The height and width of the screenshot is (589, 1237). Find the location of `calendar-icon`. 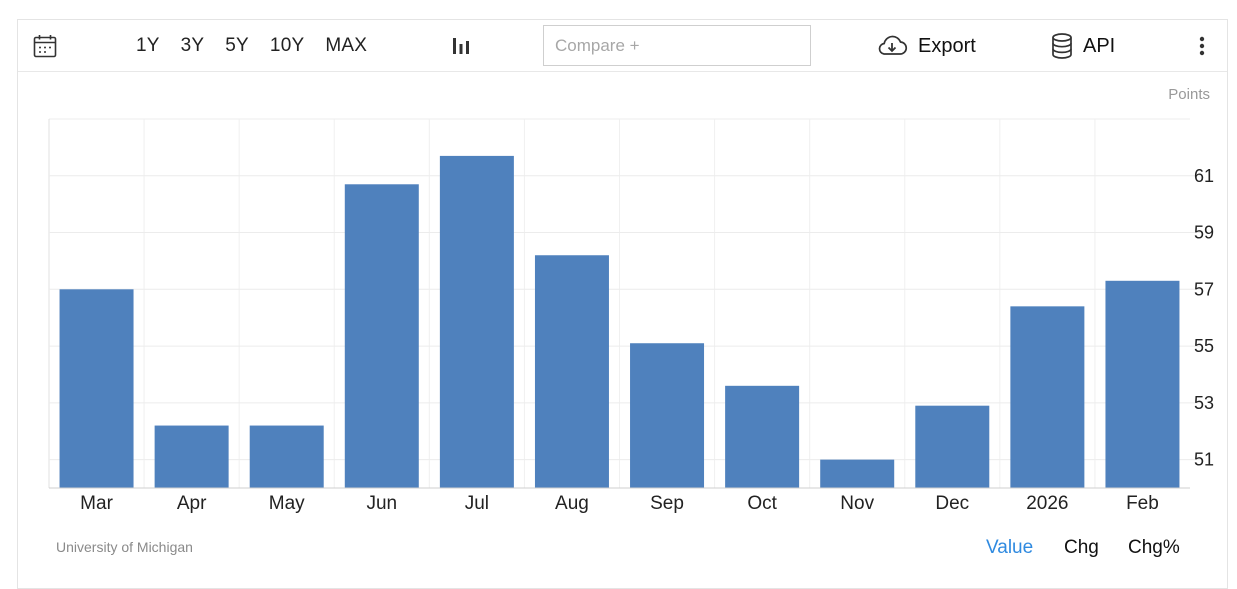

calendar-icon is located at coordinates (45, 46).